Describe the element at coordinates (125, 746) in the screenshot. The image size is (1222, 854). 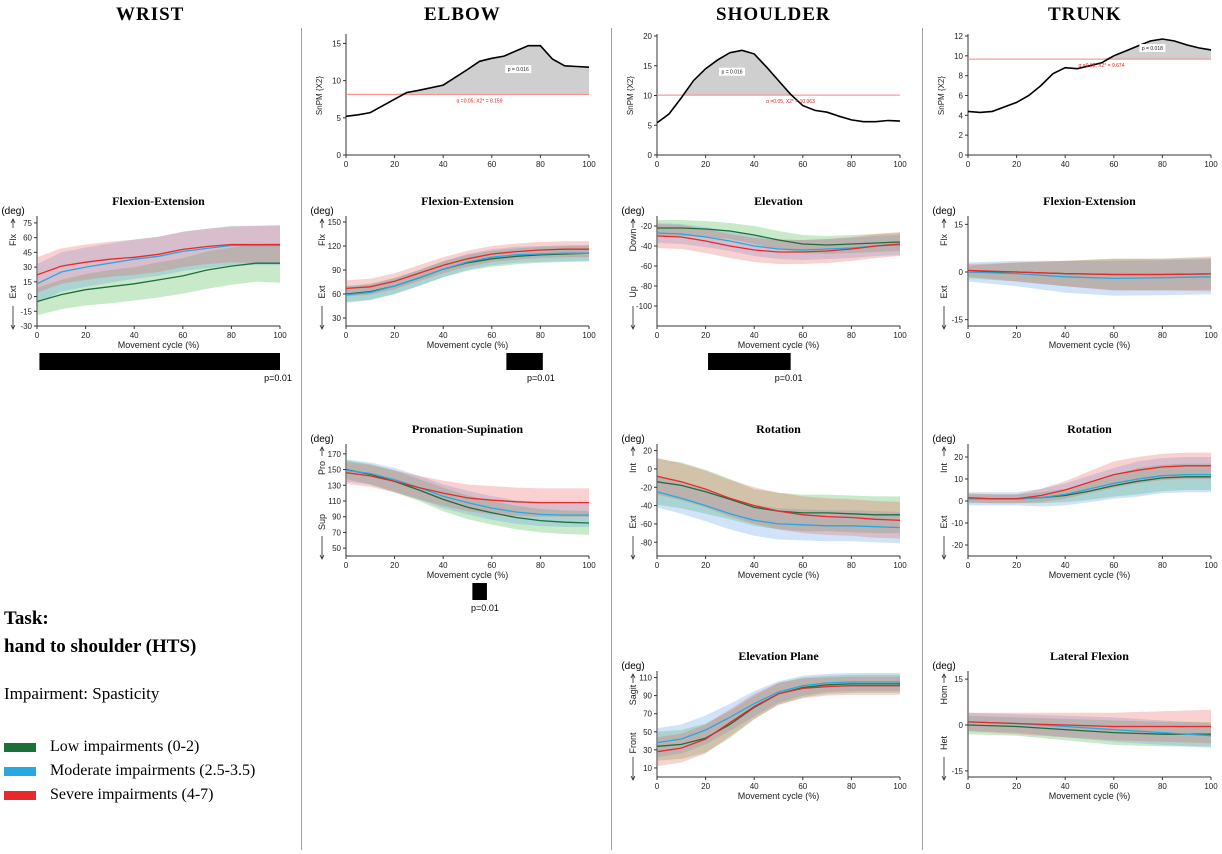
I see `legend-label-low: Low impairments (0-2)` at that location.